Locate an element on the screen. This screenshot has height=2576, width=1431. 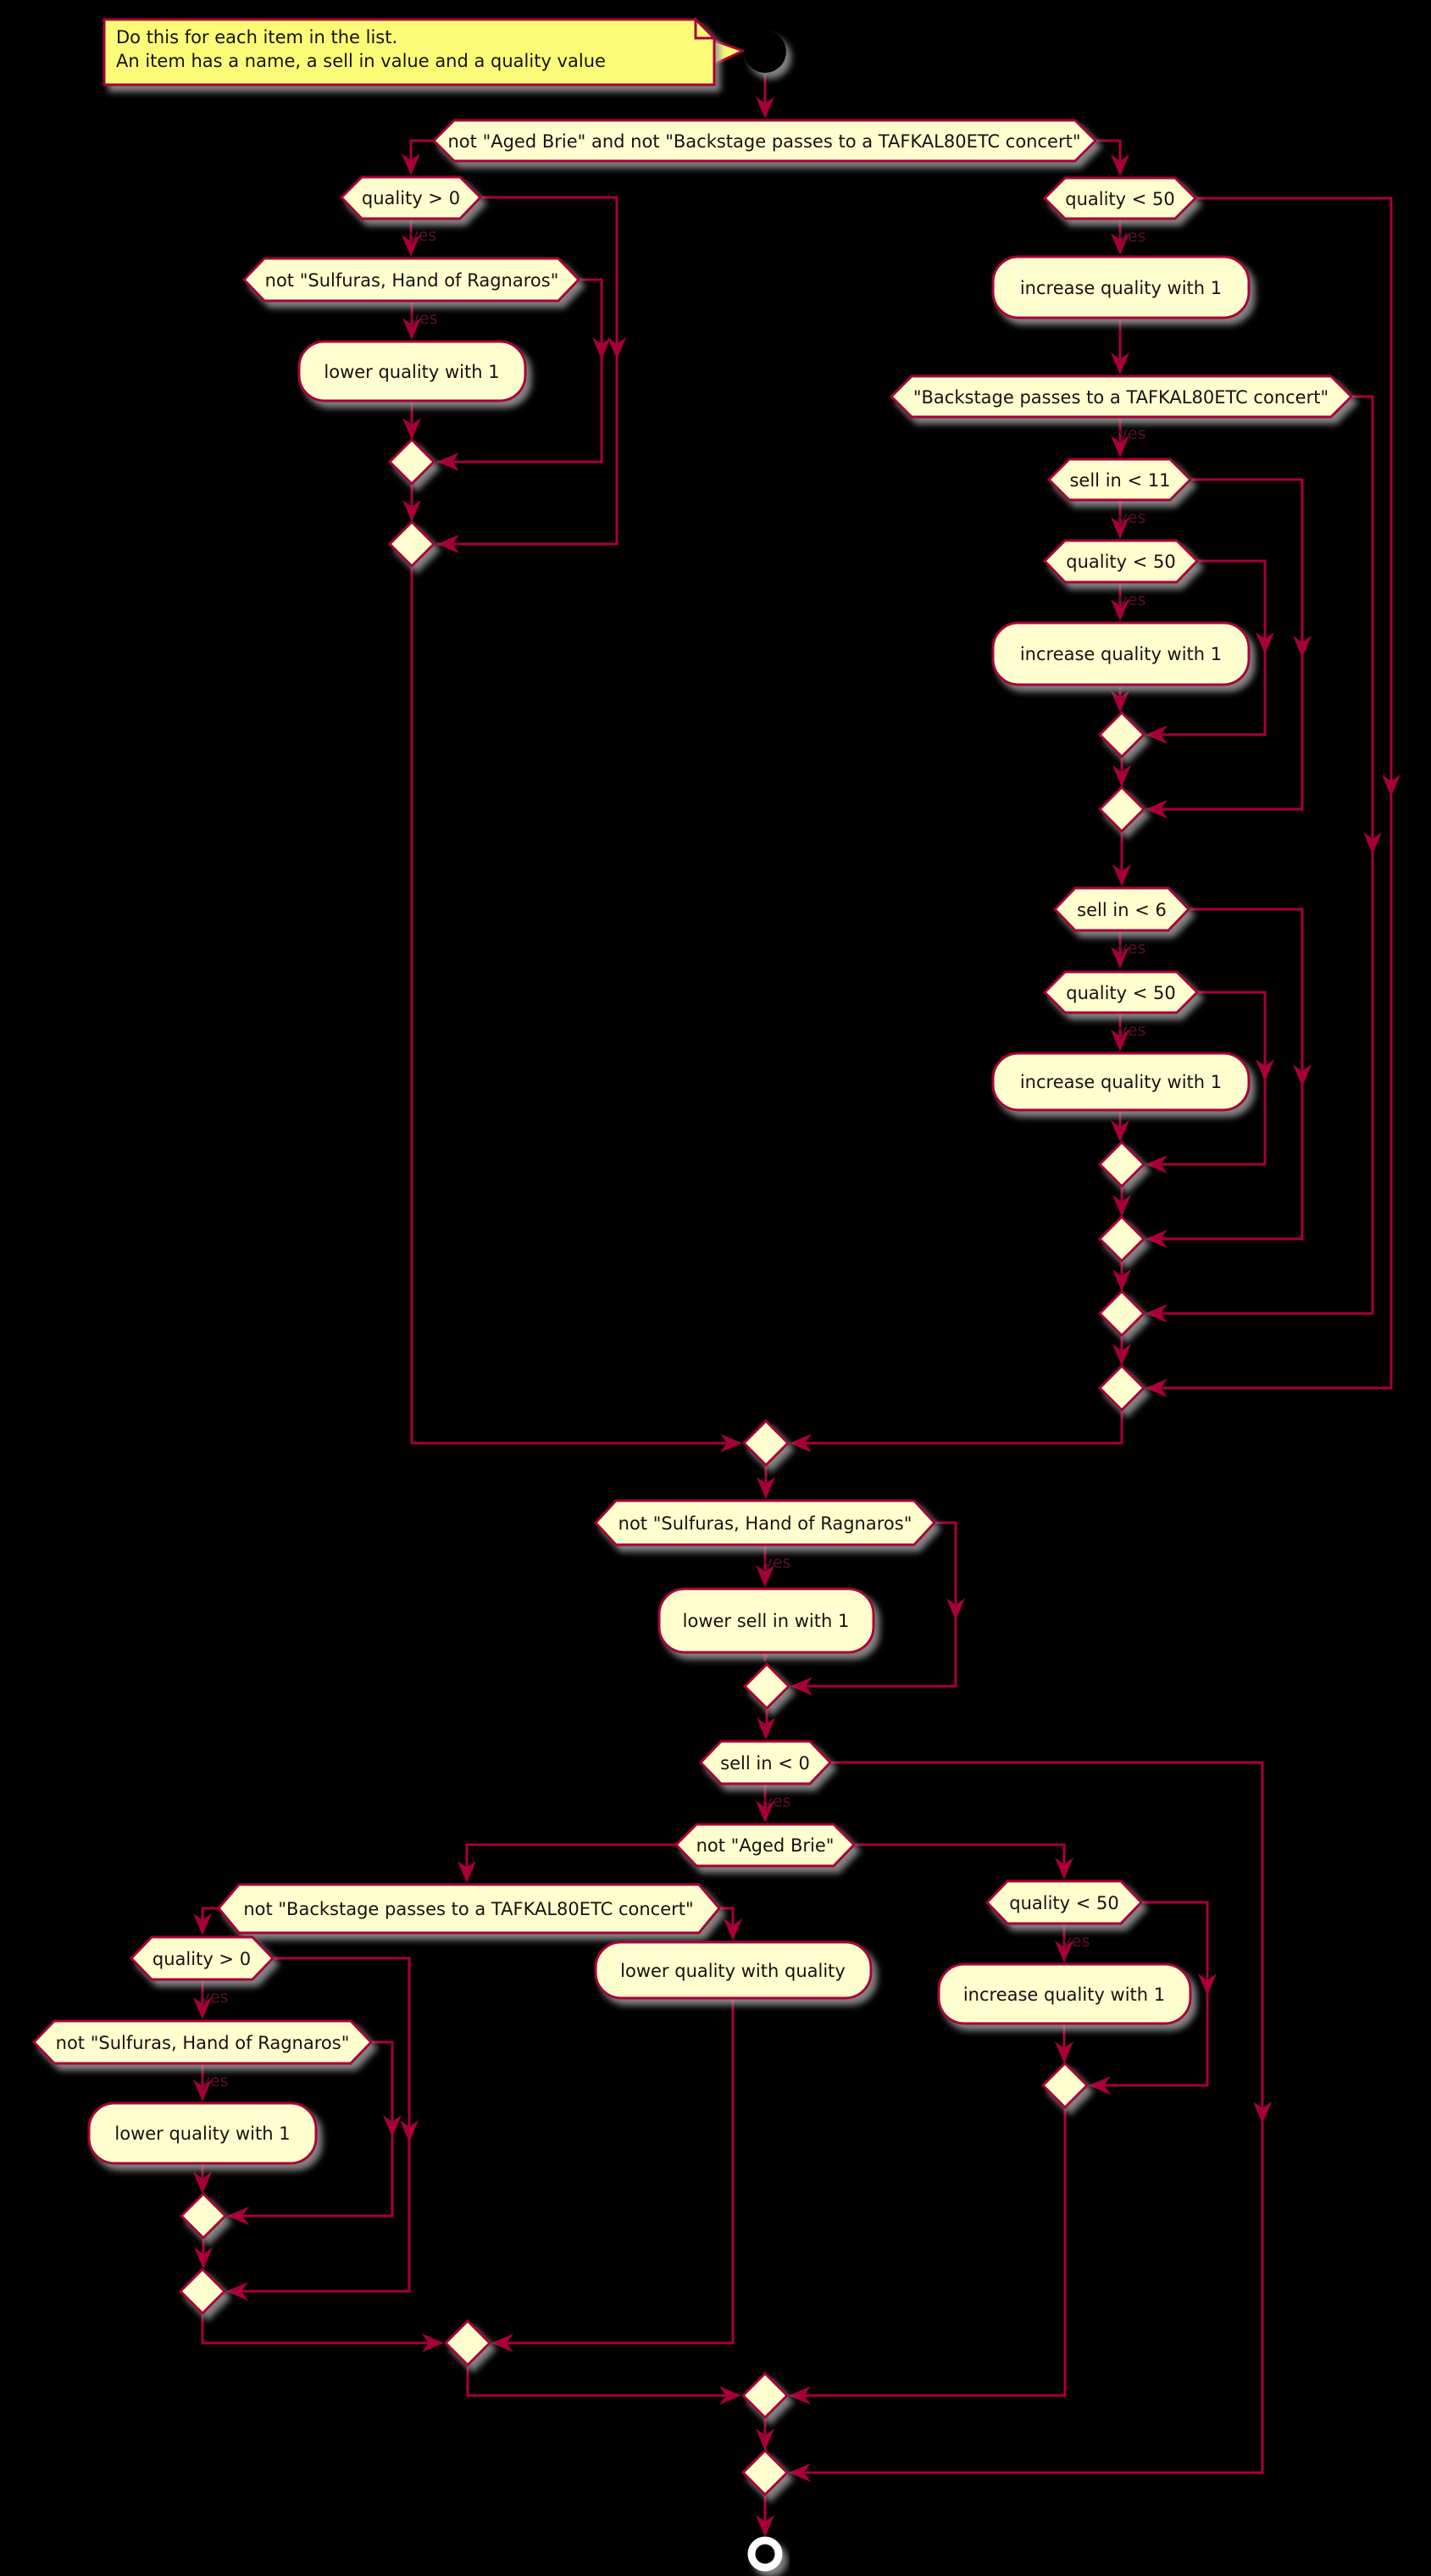
edge-backstage-false is located at coordinates (1265, 855).